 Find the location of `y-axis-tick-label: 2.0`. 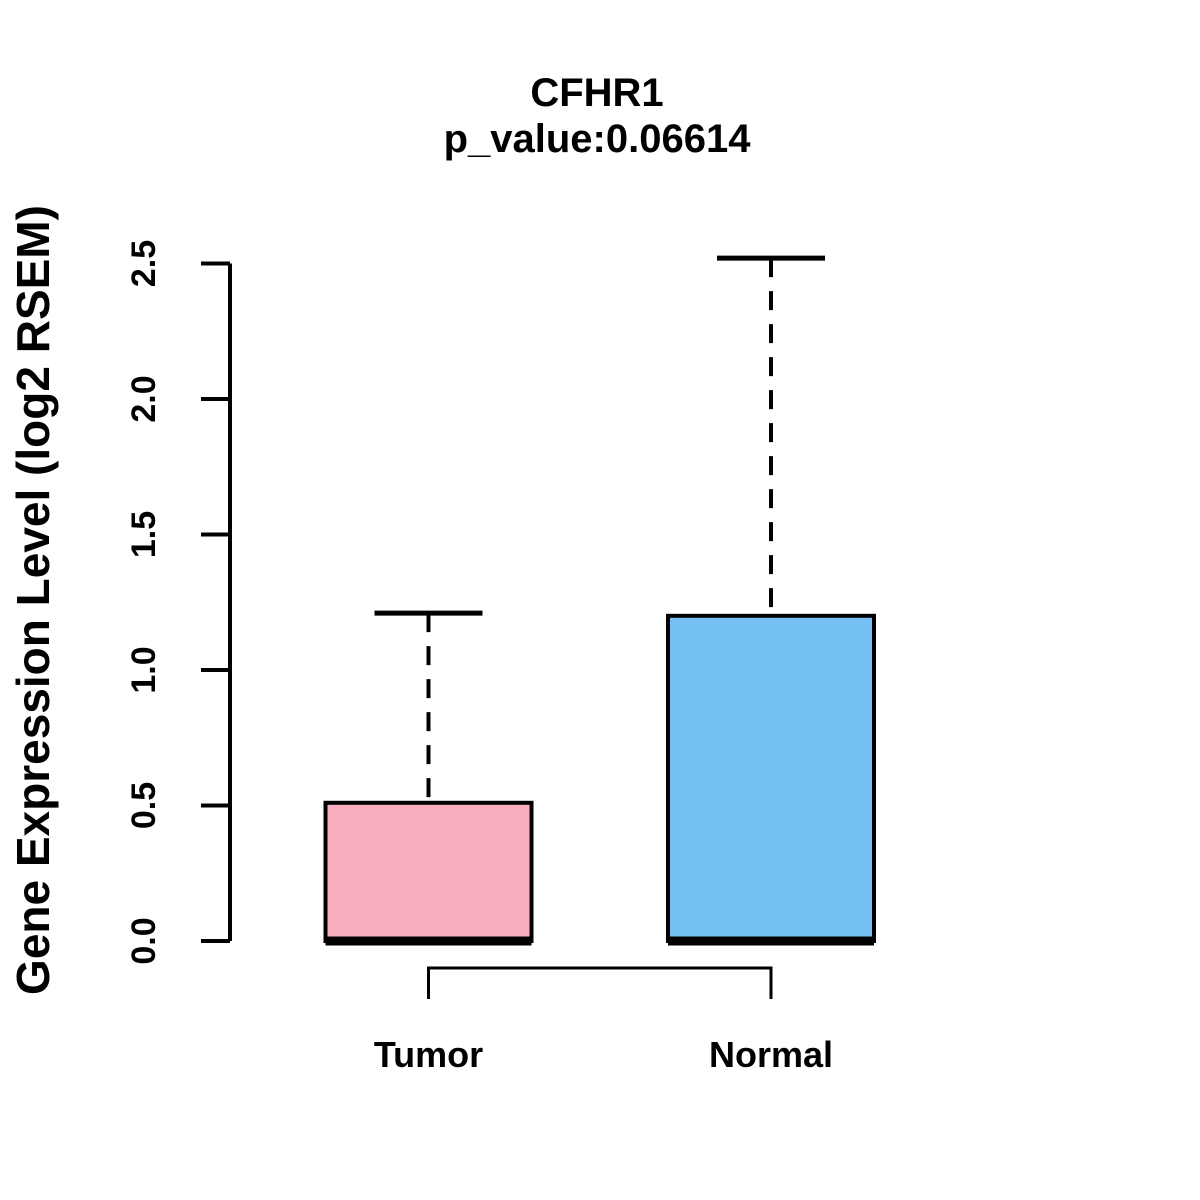

y-axis-tick-label: 2.0 is located at coordinates (144, 398).